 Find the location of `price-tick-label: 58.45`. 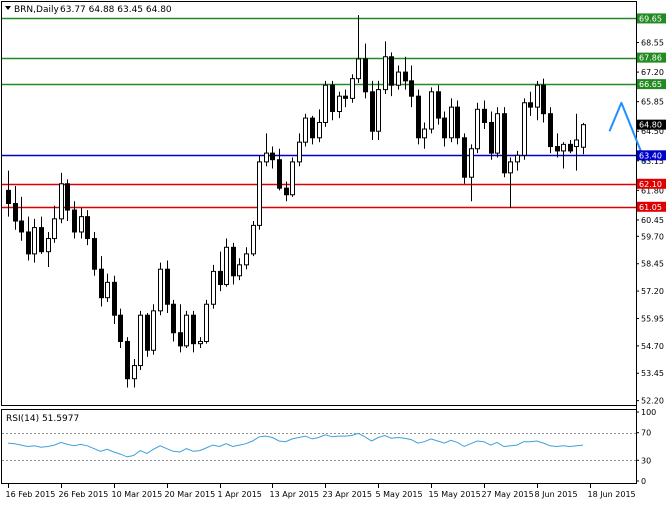

price-tick-label: 58.45 is located at coordinates (652, 264).